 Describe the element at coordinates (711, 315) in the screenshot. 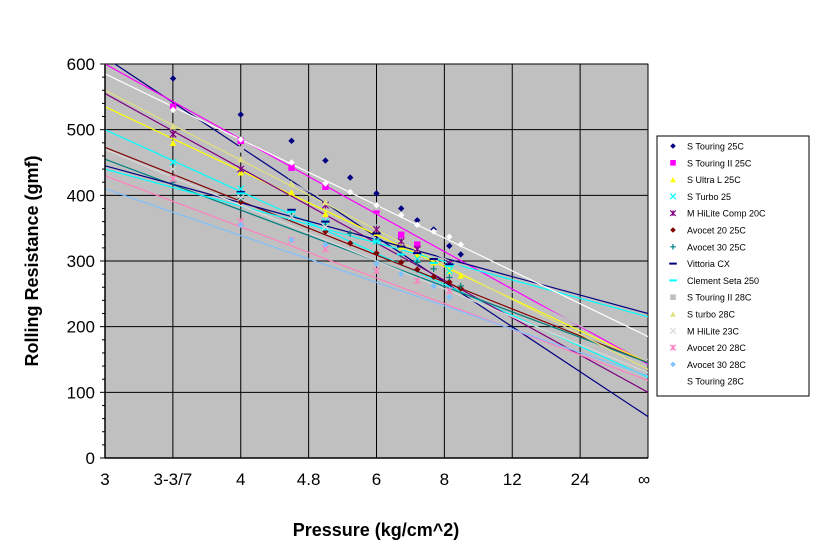

I see `legend-label: S turbo 28C` at that location.